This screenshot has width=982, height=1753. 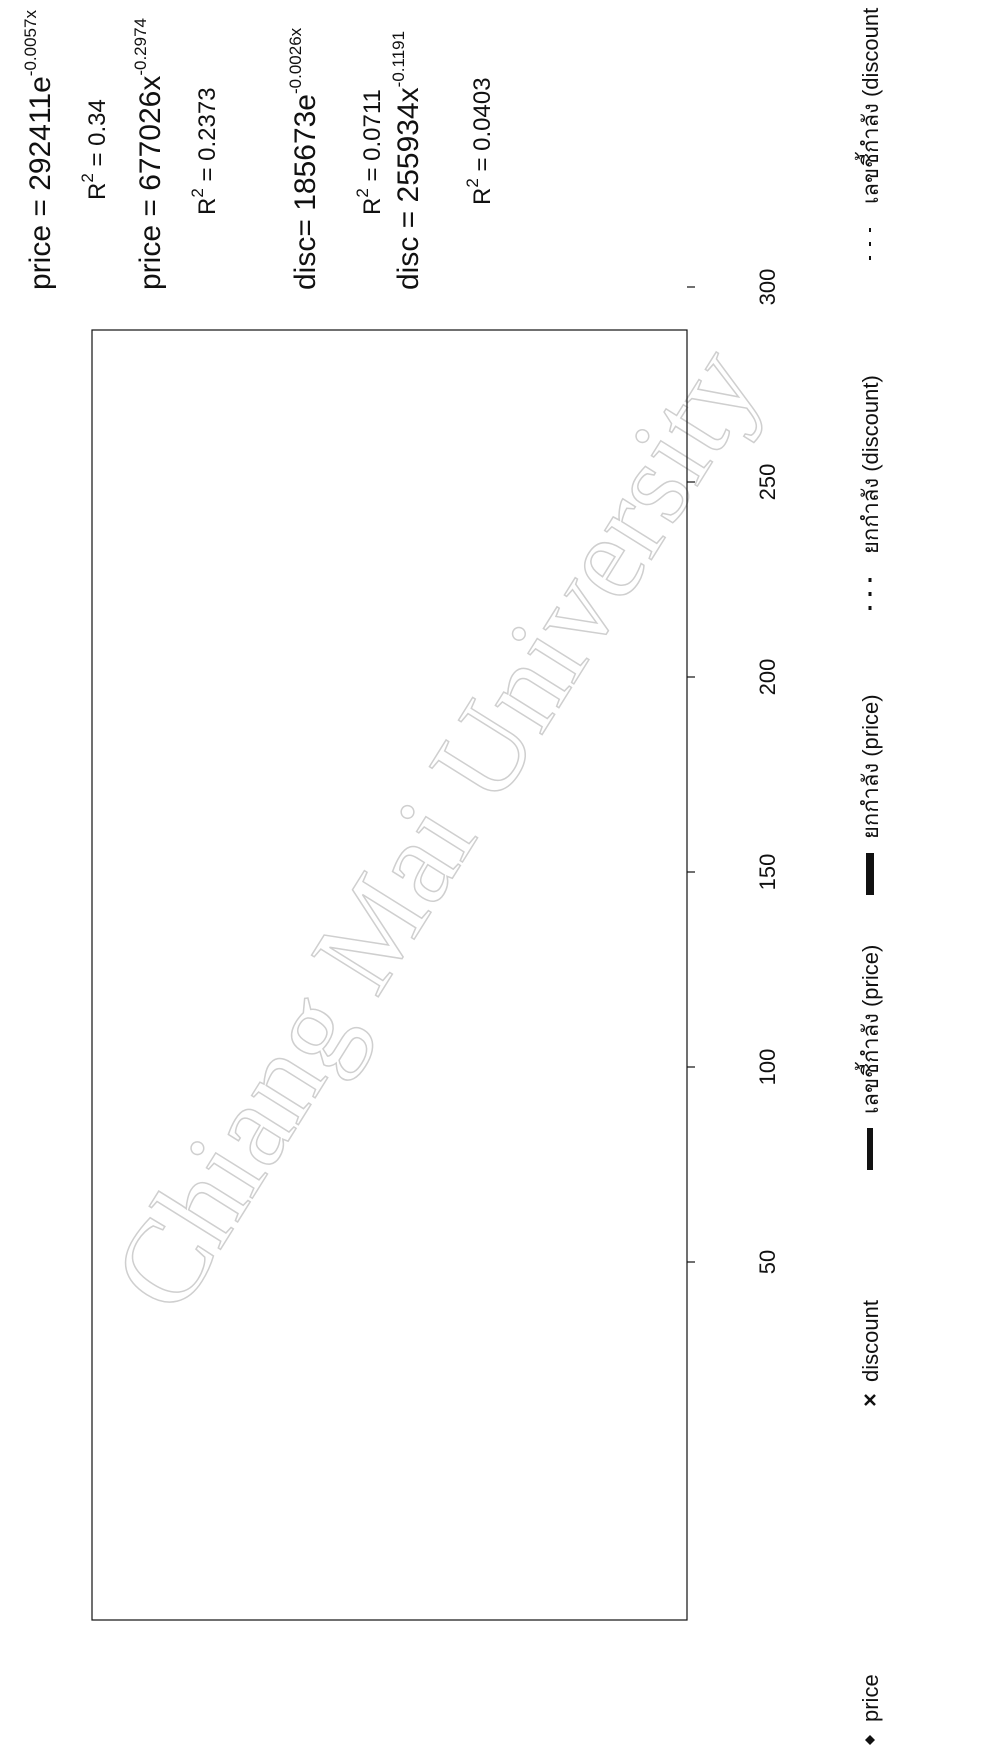 I want to click on r-squared-0: R2 = 0.34, so click(x=94, y=149).